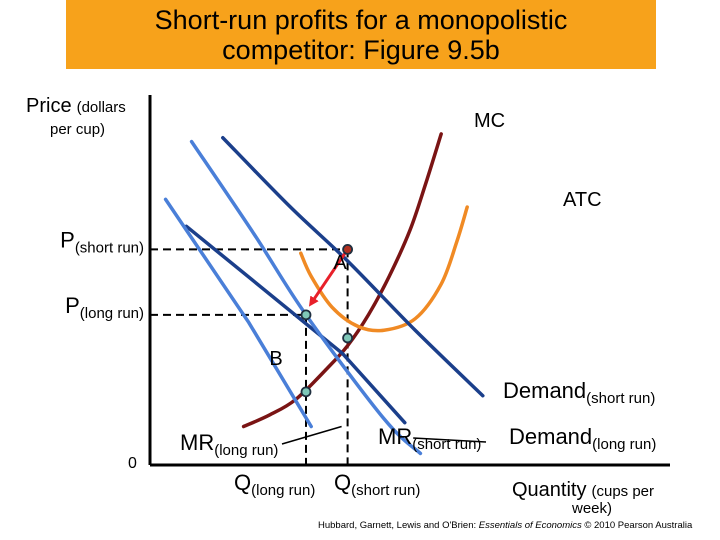 Image resolution: width=720 pixels, height=540 pixels. Describe the element at coordinates (112, 313) in the screenshot. I see `price-label-1-sub: (long run)` at that location.